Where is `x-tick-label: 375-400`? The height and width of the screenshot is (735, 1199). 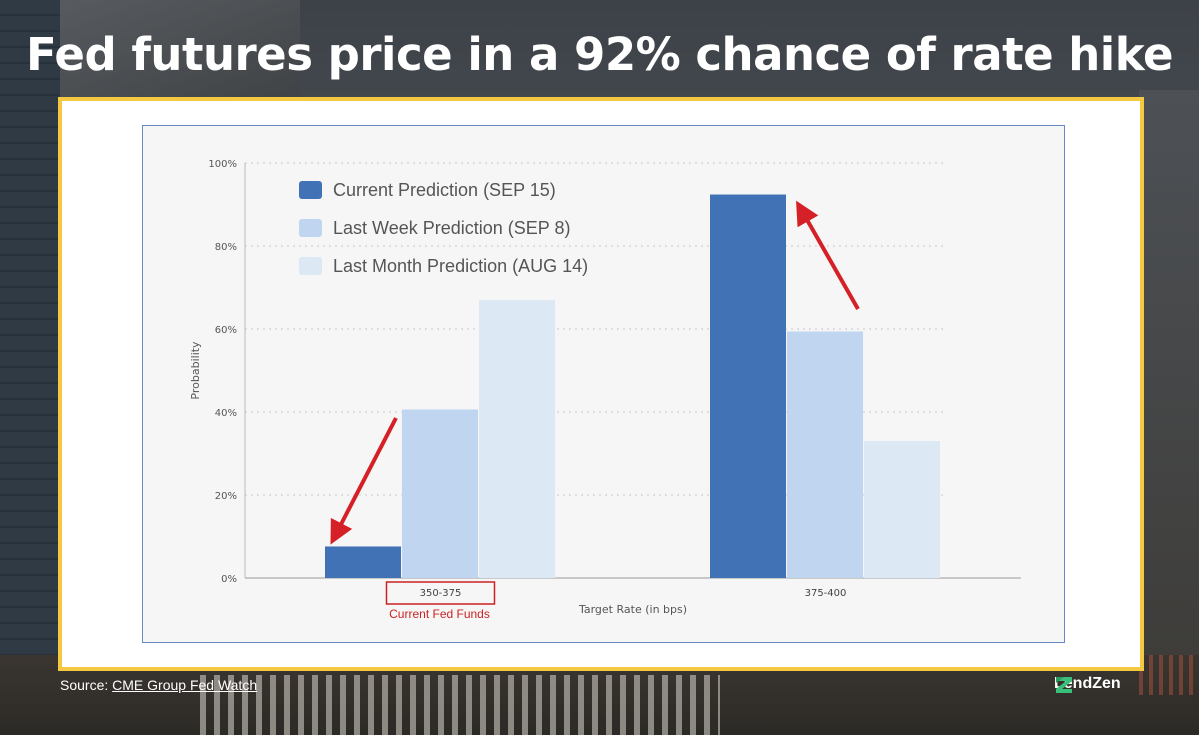 x-tick-label: 375-400 is located at coordinates (826, 593).